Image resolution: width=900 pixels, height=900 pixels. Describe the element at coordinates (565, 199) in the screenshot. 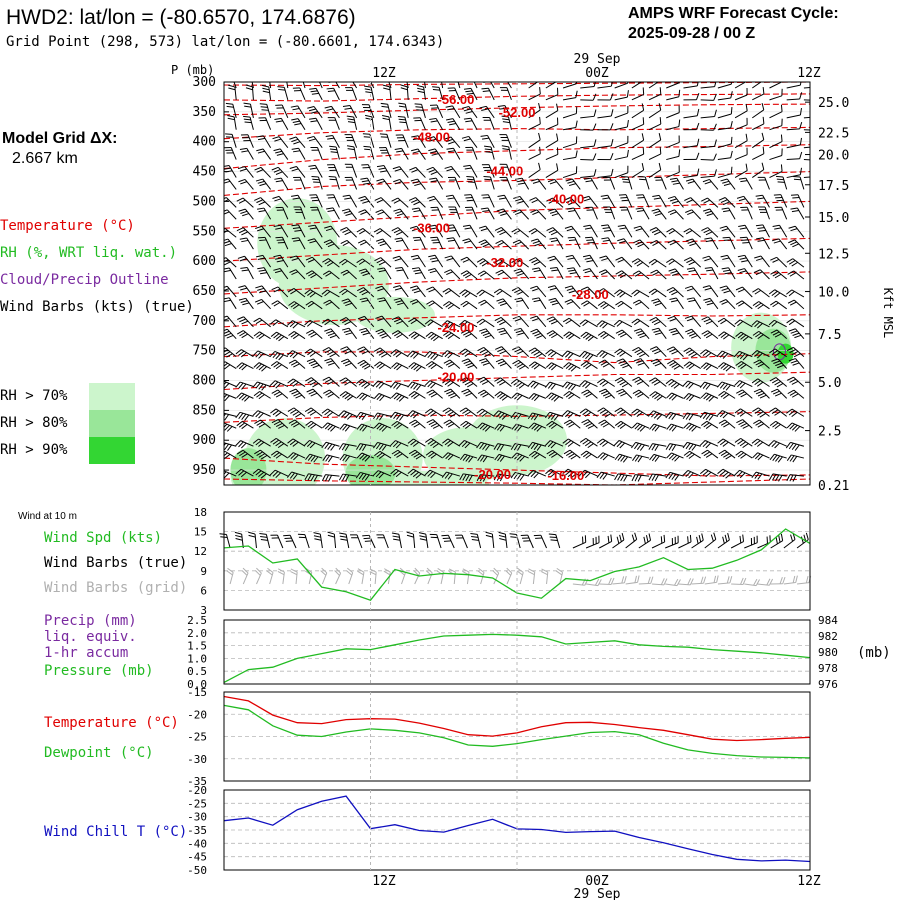

I see `temperature-contour-label: -40.00` at that location.